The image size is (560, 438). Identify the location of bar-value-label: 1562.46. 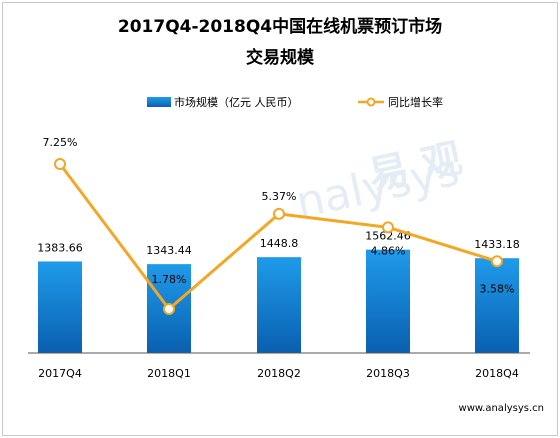
(388, 236).